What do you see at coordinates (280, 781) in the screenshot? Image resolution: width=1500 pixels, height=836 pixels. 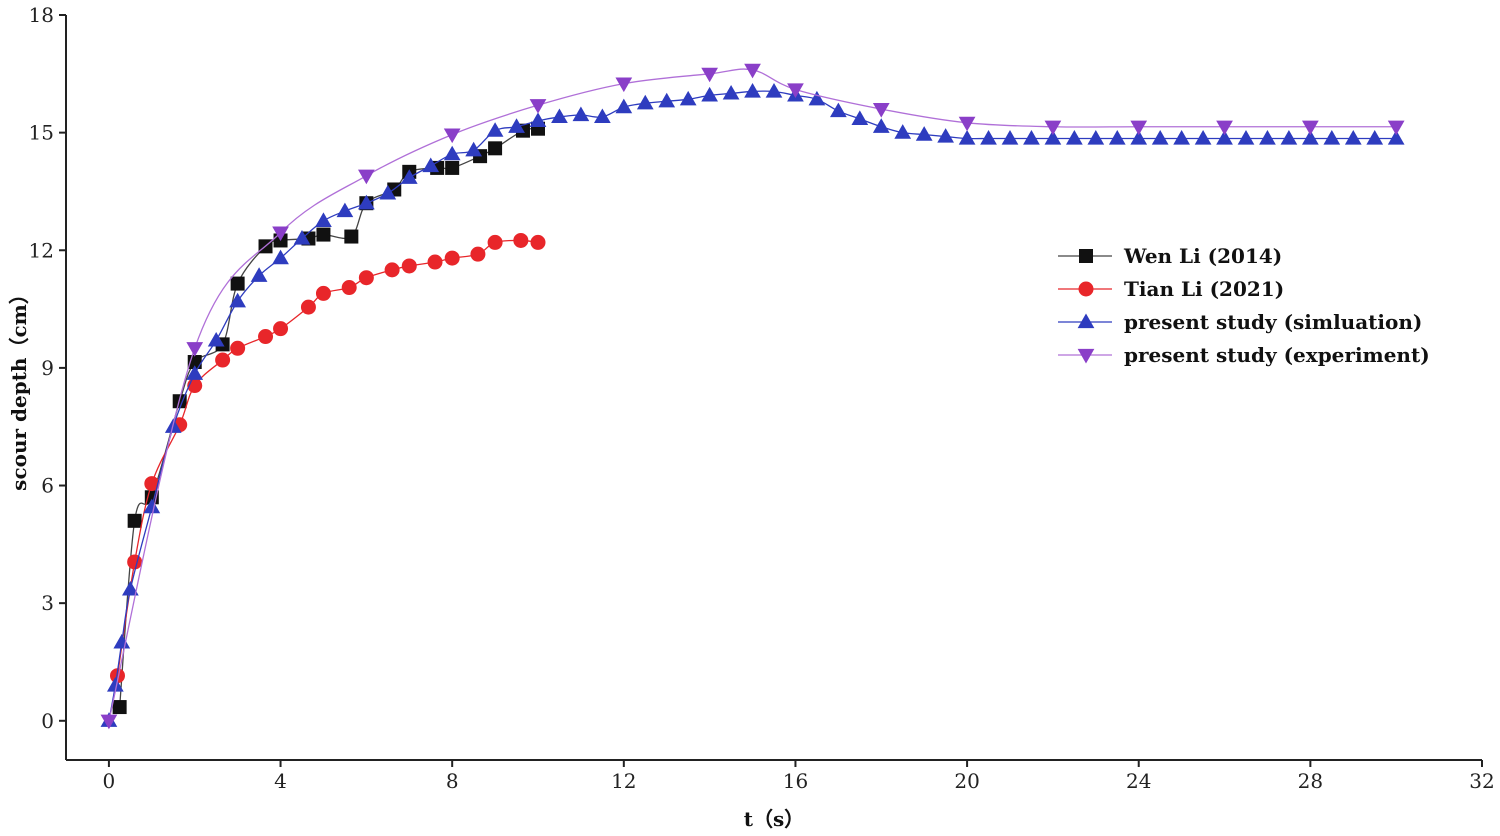 I see `x-tick-label: 4` at bounding box center [280, 781].